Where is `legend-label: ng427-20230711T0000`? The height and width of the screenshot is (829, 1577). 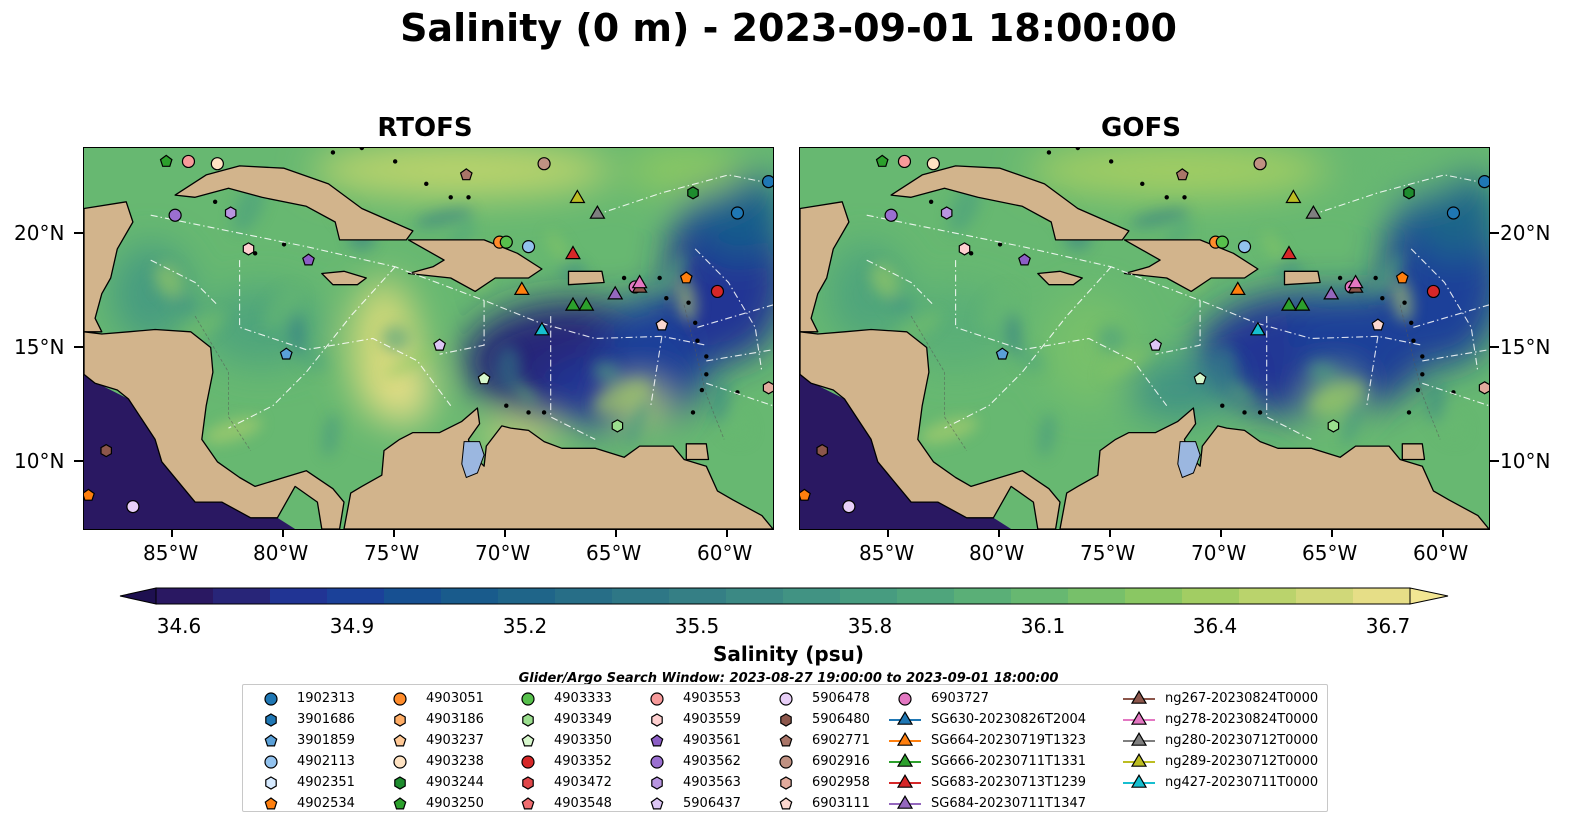
legend-label: ng427-20230711T0000 is located at coordinates (1242, 782).